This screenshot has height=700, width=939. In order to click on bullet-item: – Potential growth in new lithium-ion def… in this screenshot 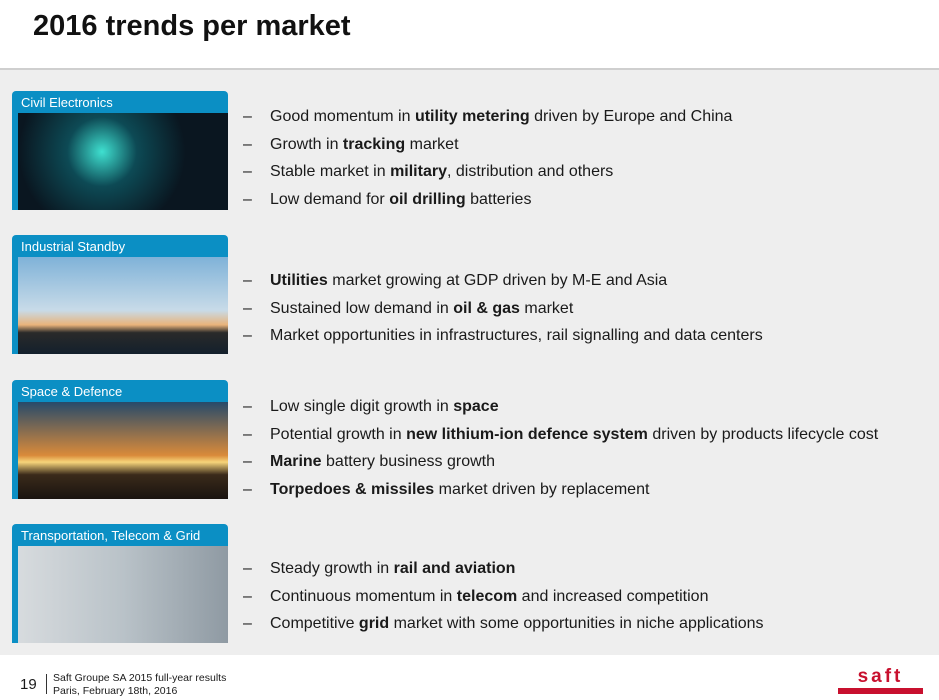, I will do `click(560, 435)`.